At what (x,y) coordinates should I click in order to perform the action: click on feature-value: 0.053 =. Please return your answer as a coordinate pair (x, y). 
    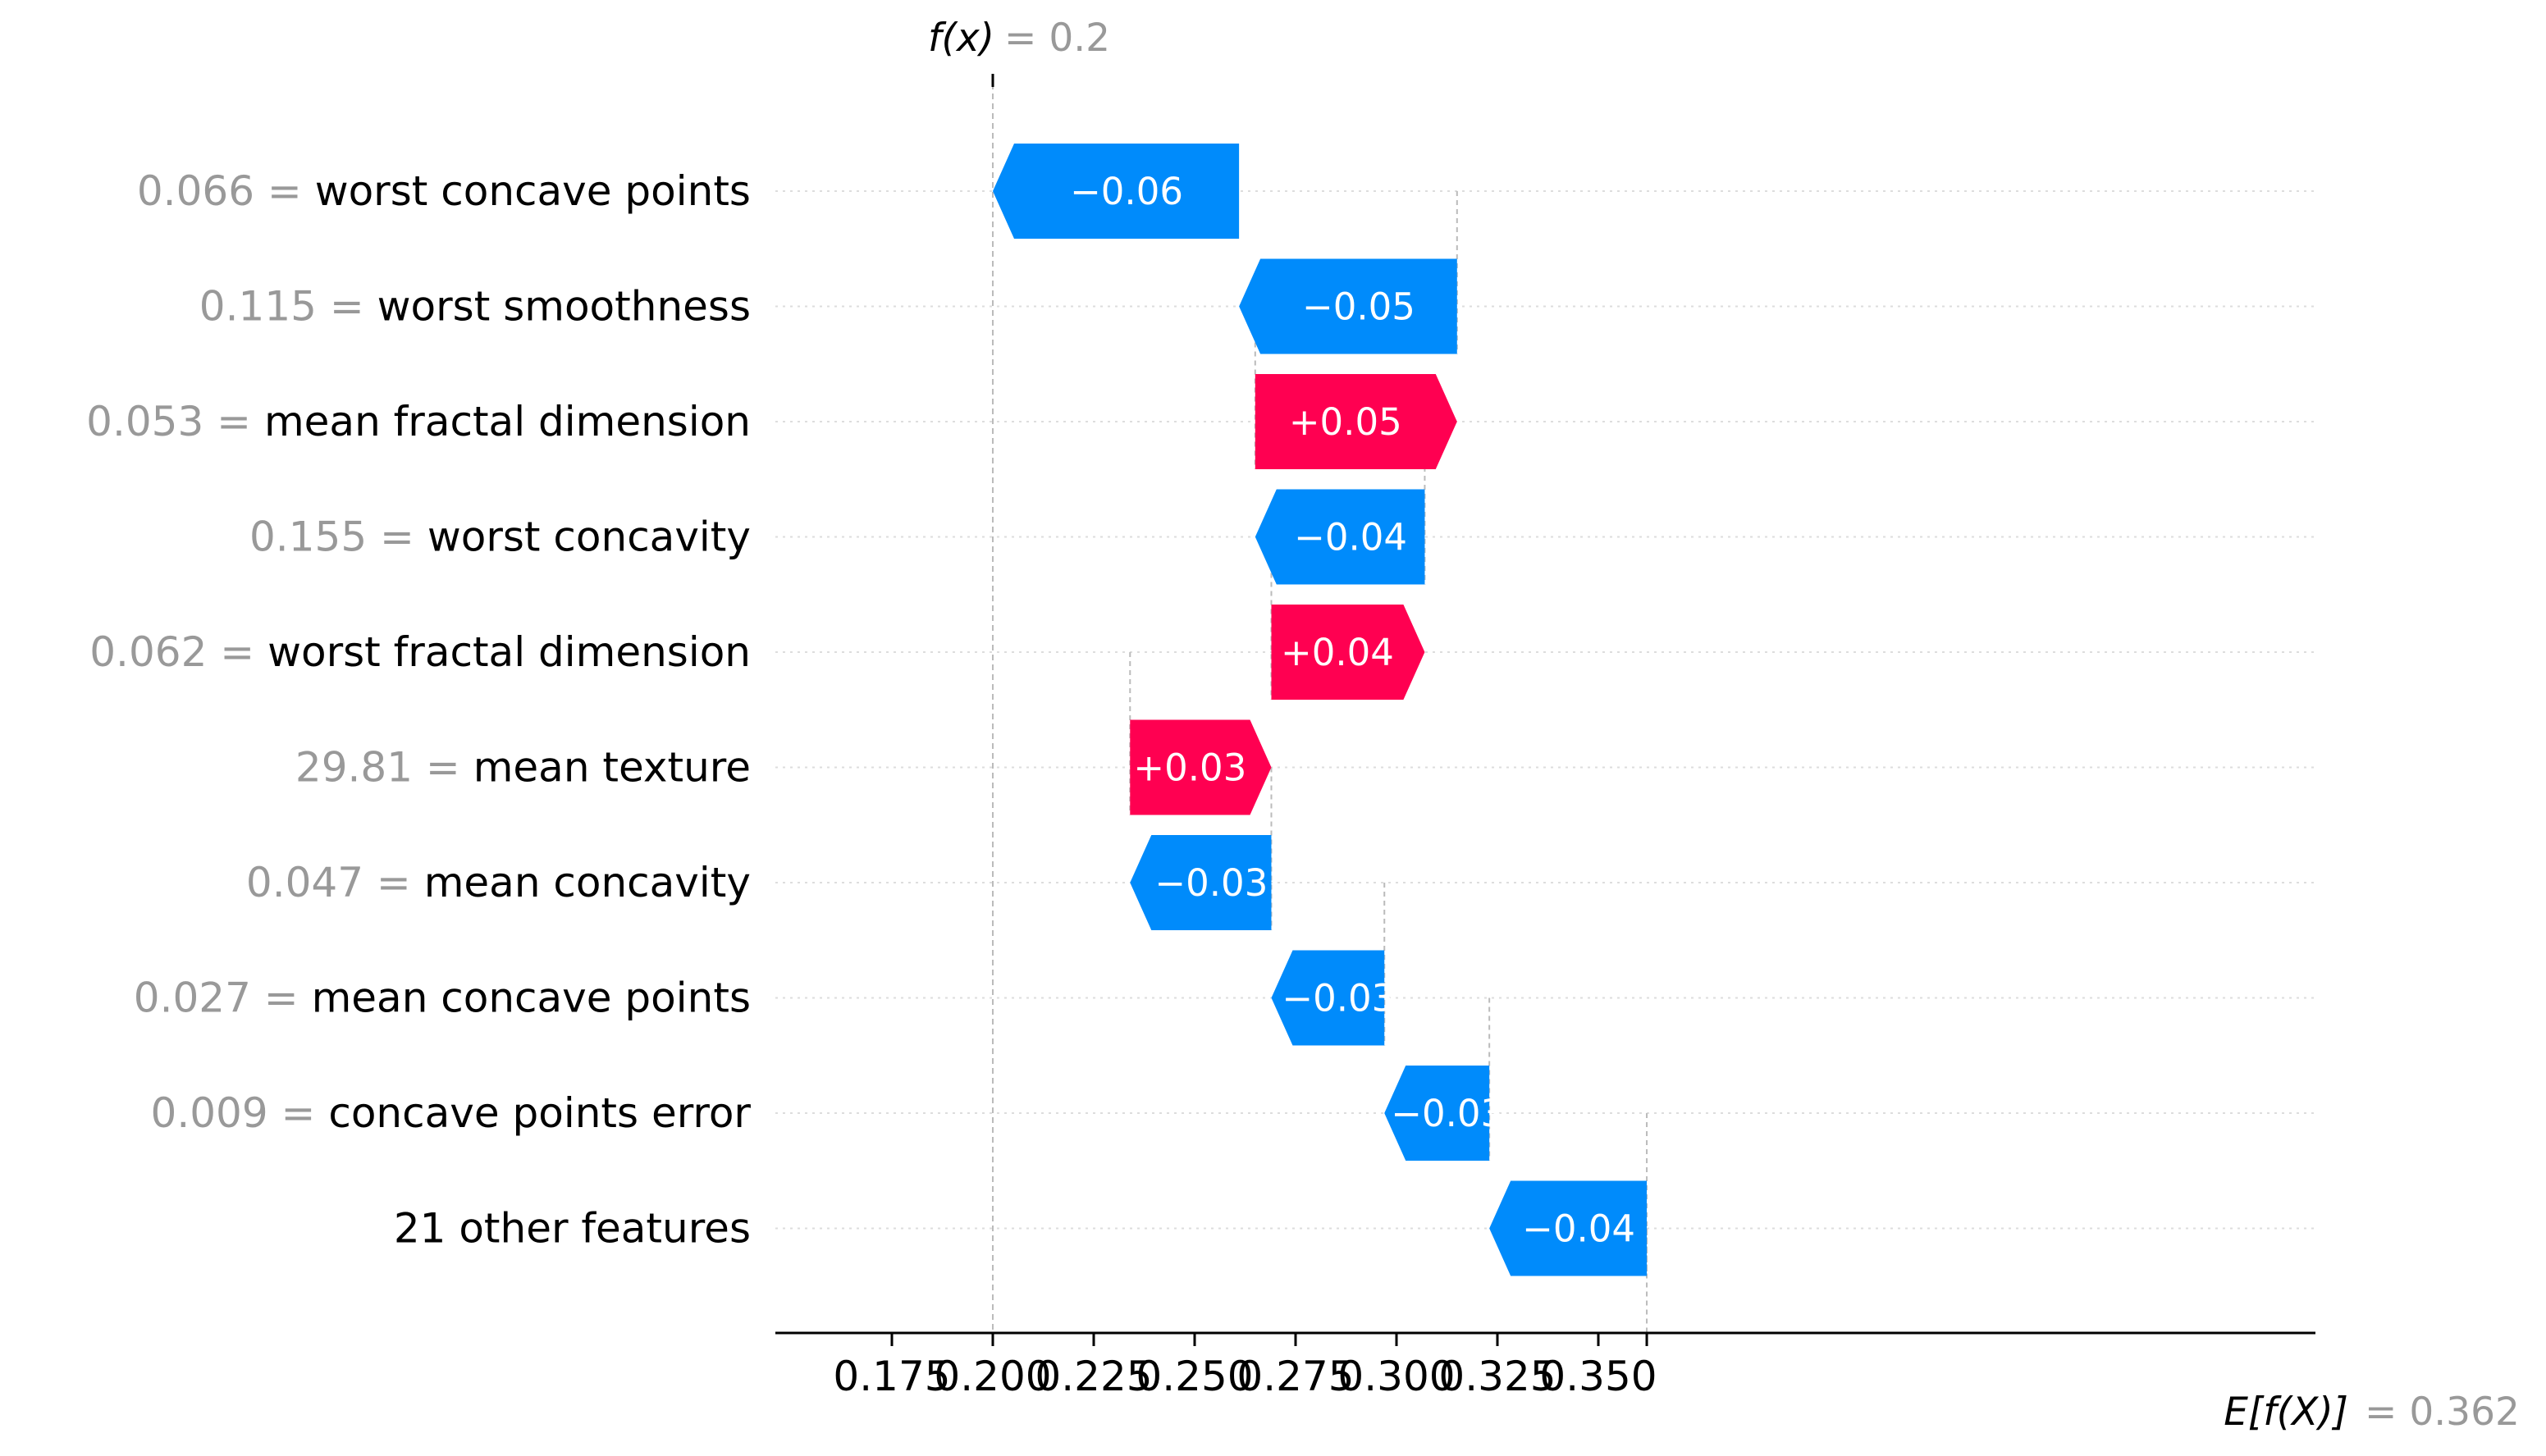
    Looking at the image, I should click on (175, 422).